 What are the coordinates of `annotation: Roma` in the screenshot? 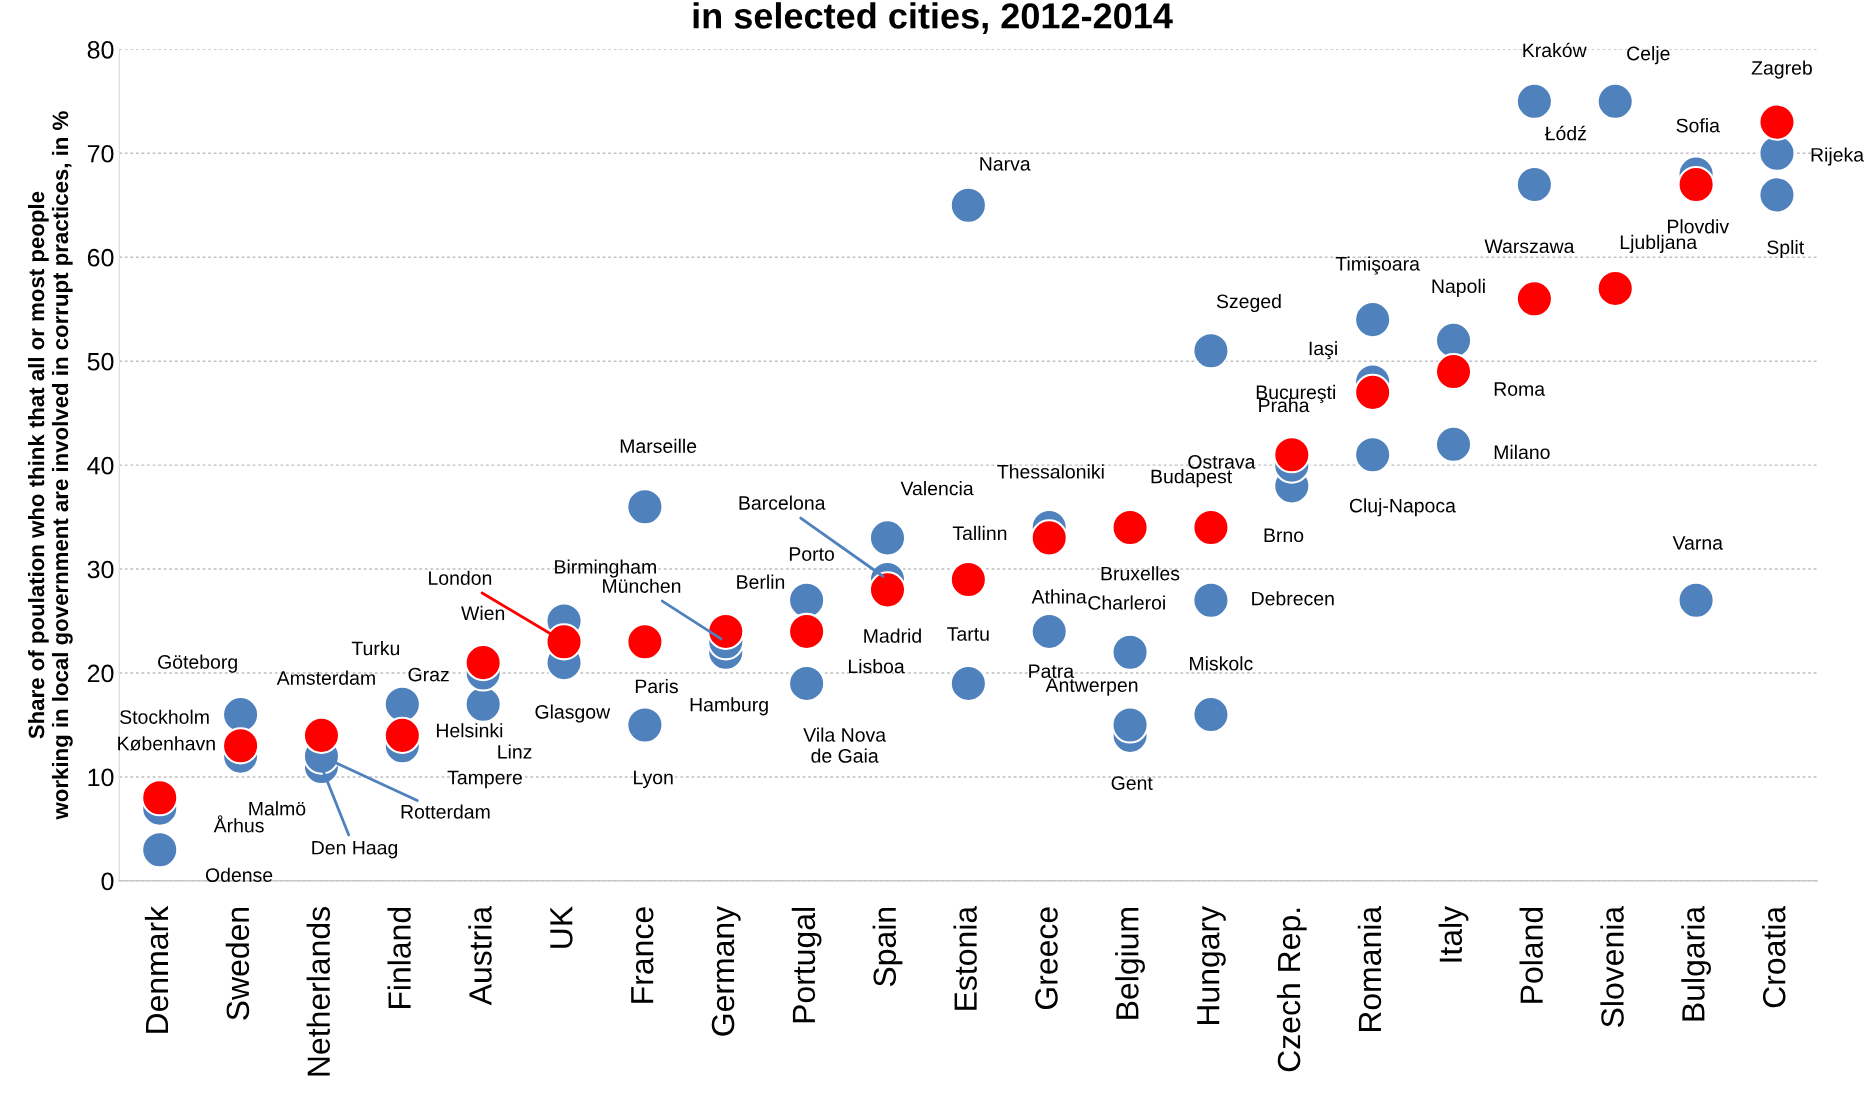 It's located at (1520, 389).